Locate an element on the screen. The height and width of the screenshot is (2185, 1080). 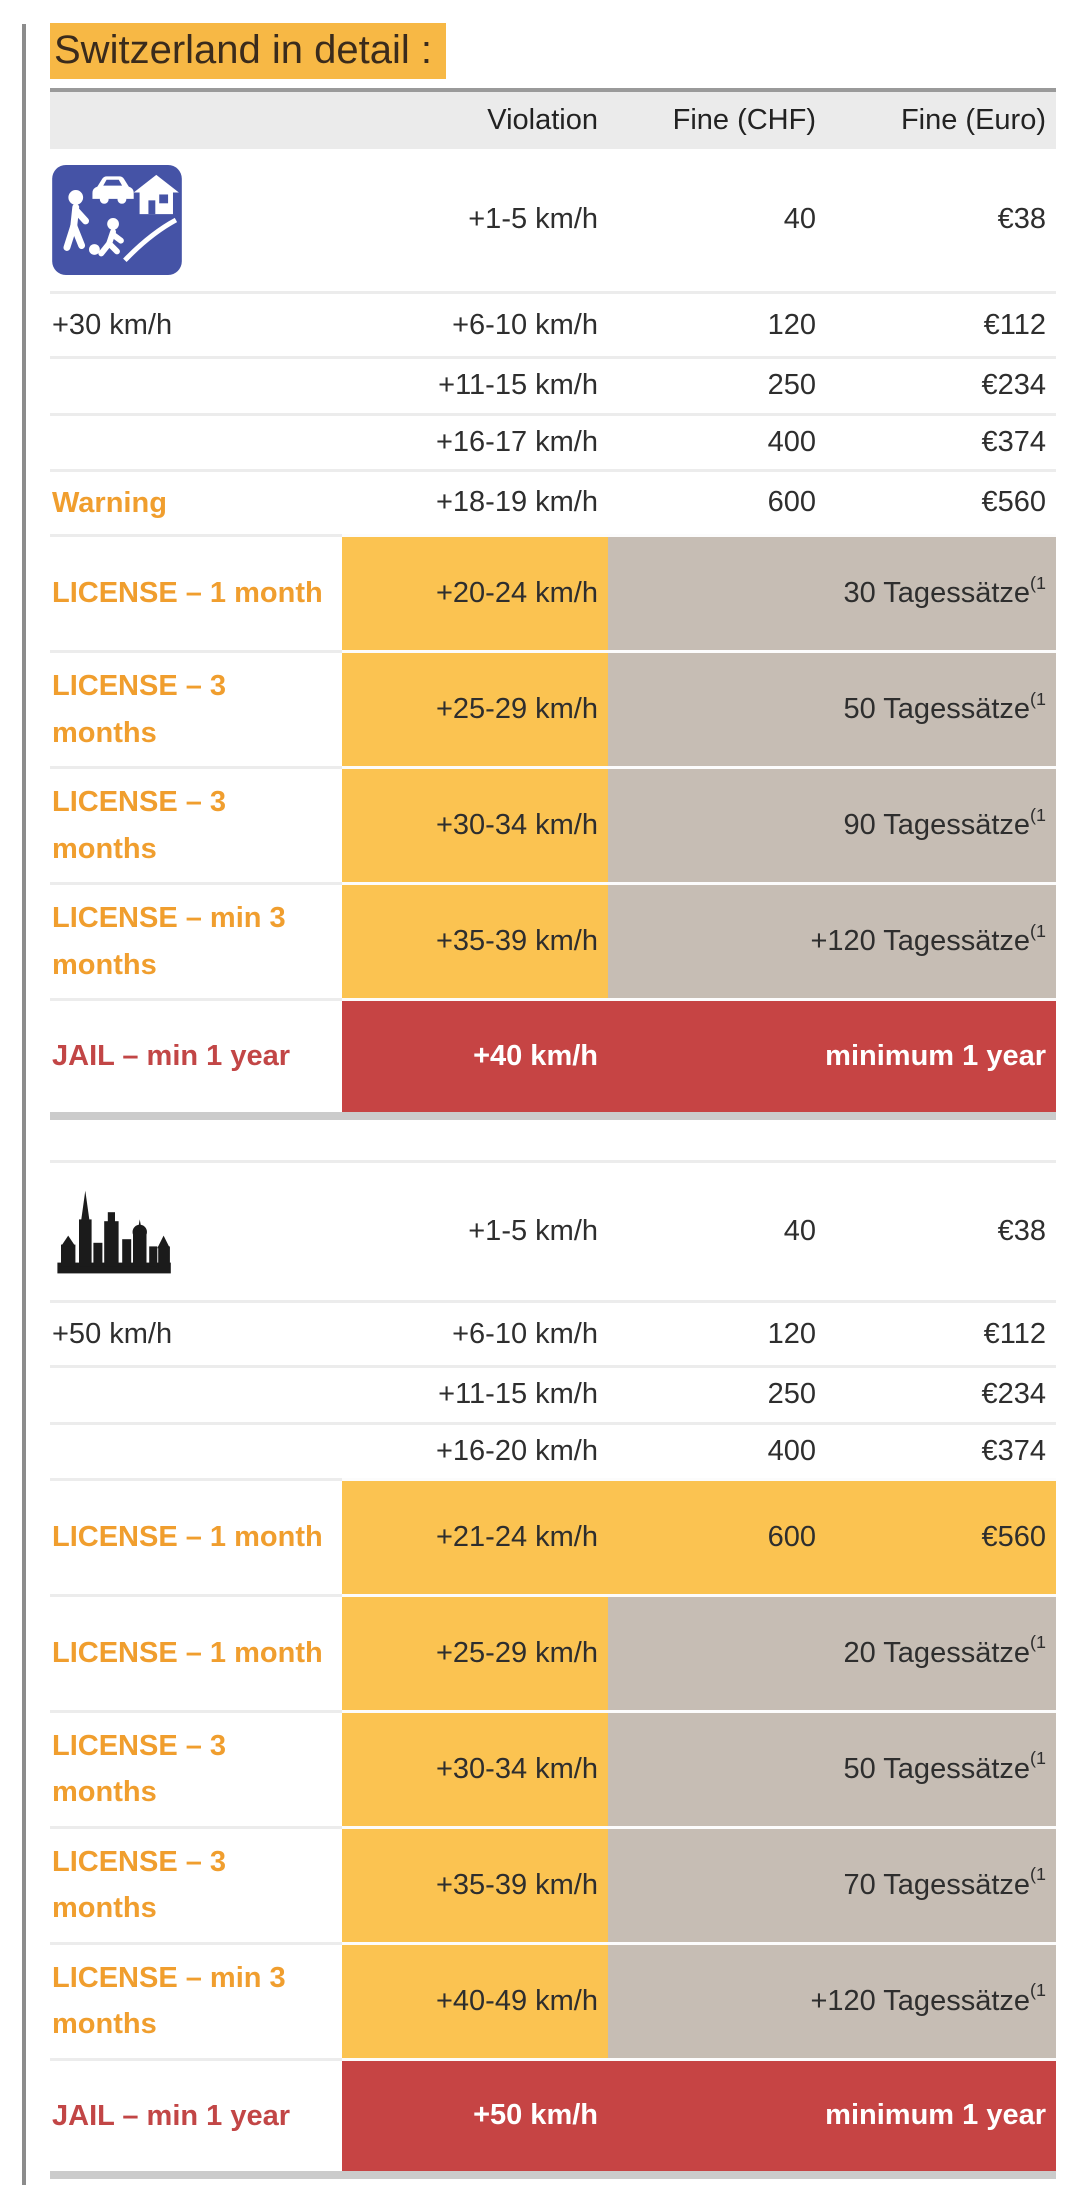
header-fine-chf: Fine (CHF) is located at coordinates (717, 118).